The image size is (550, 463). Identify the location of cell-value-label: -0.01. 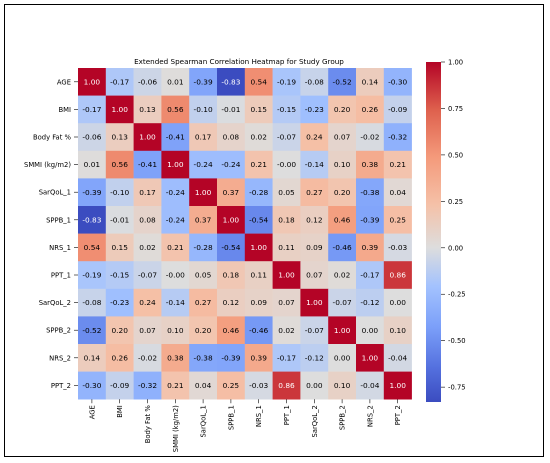
(119, 219).